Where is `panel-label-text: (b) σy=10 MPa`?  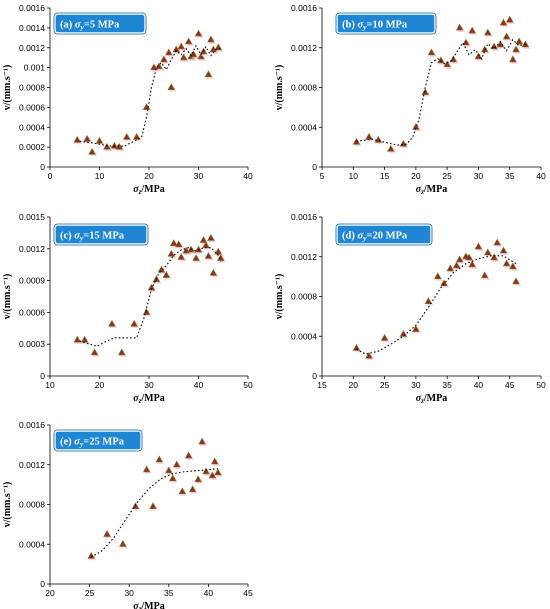 panel-label-text: (b) σy=10 MPa is located at coordinates (375, 26).